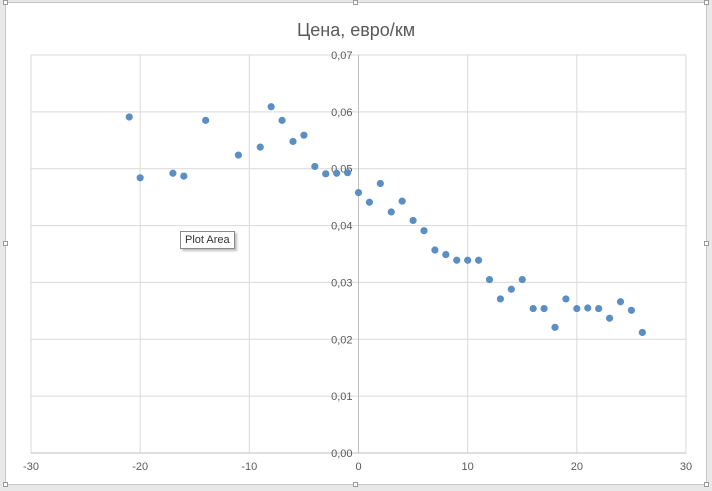  What do you see at coordinates (5, 2) in the screenshot?
I see `resize-handle-top-left` at bounding box center [5, 2].